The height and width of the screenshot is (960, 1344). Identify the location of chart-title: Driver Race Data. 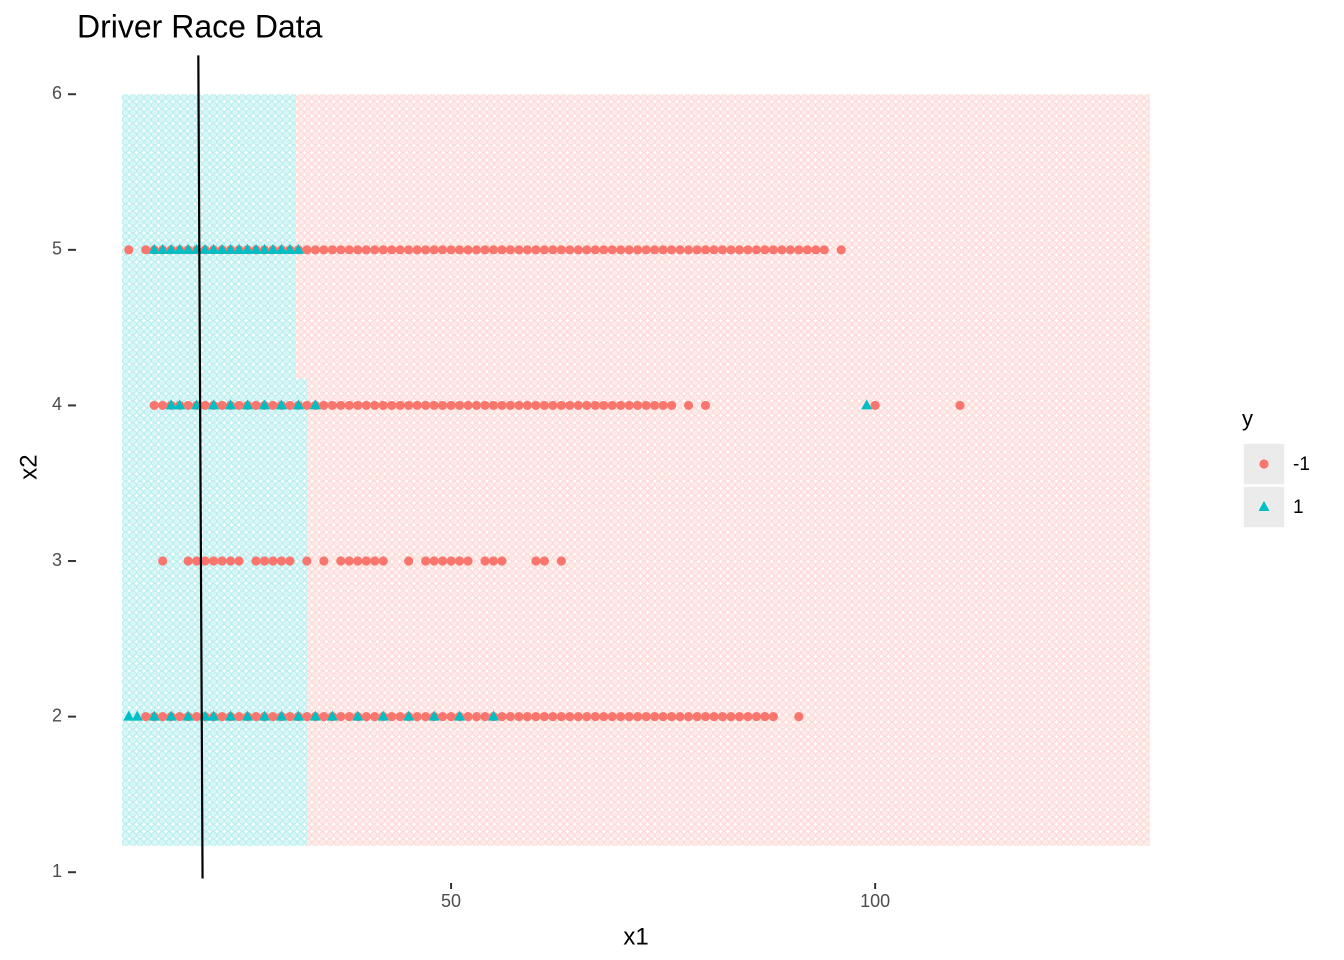
(200, 26).